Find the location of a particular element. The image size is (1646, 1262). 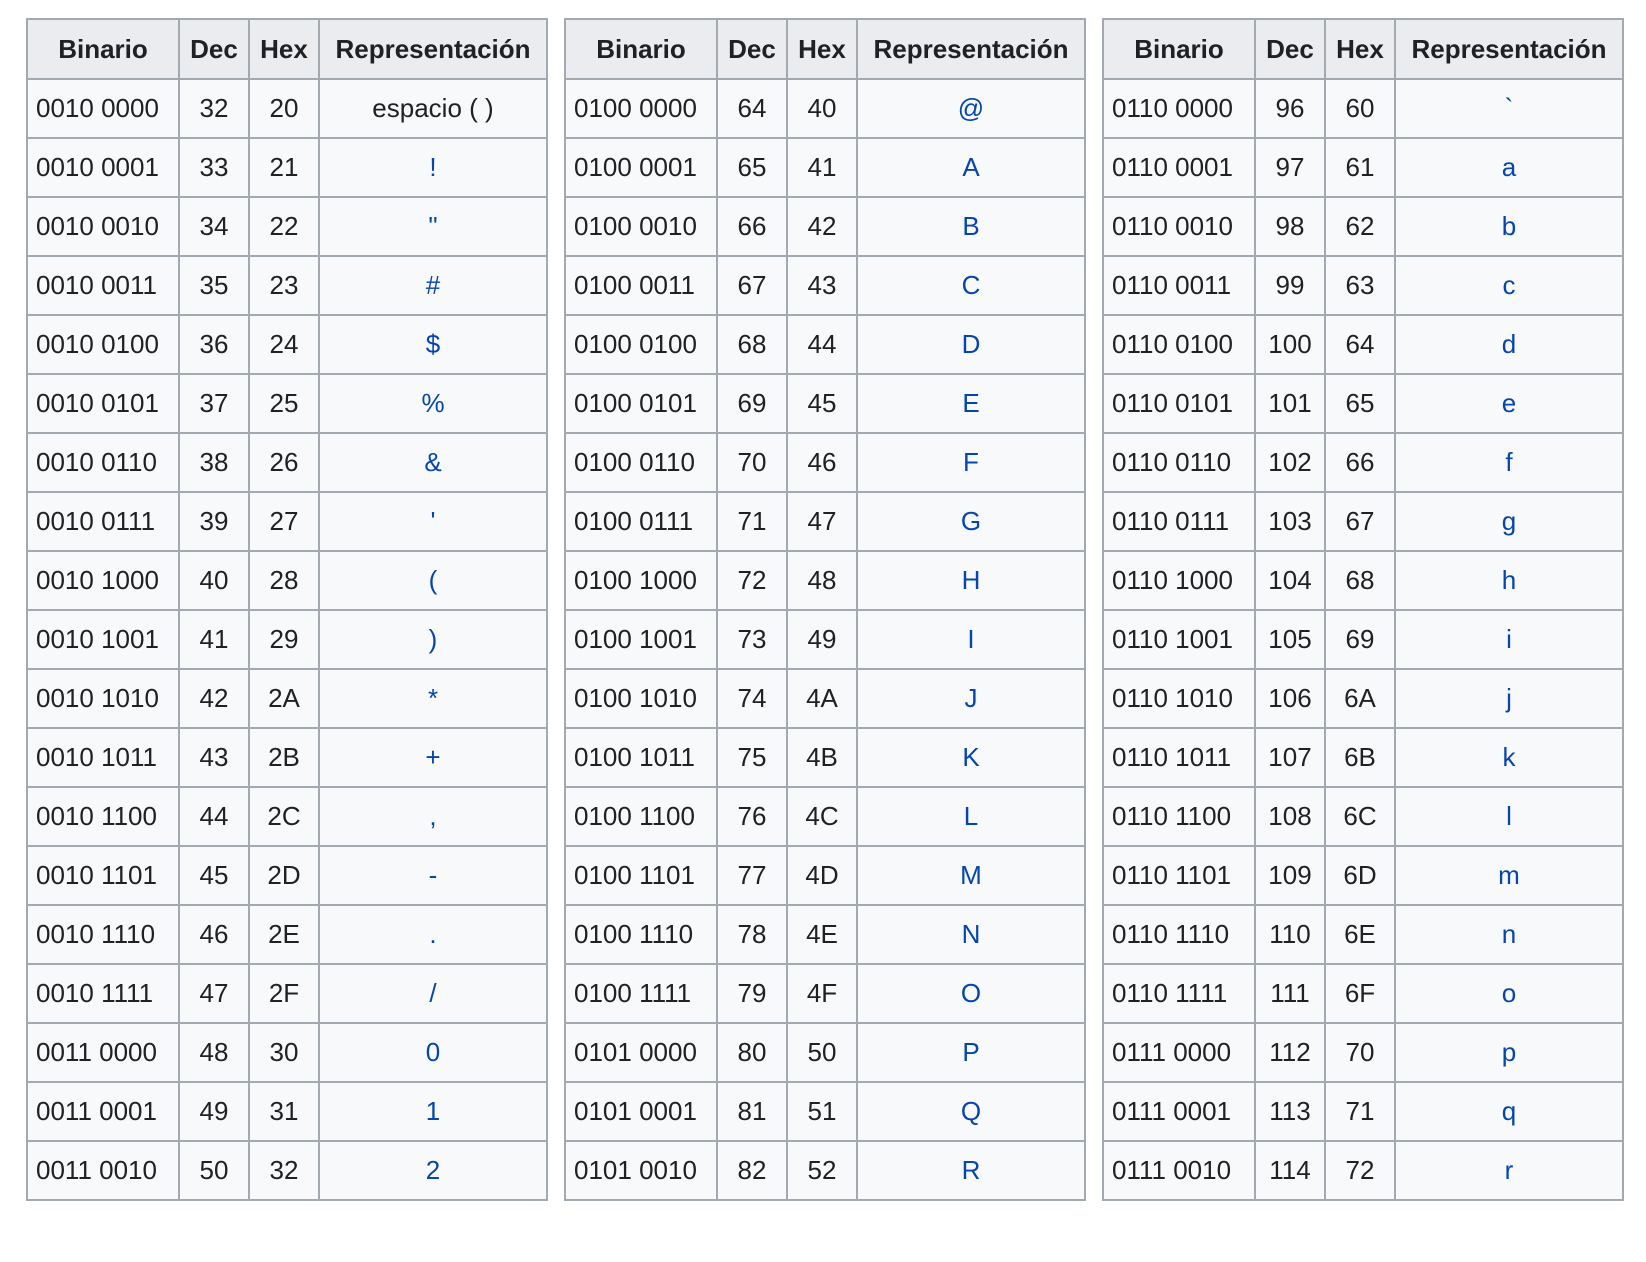

binary-cell: 0011 0001 is located at coordinates (103, 1111).